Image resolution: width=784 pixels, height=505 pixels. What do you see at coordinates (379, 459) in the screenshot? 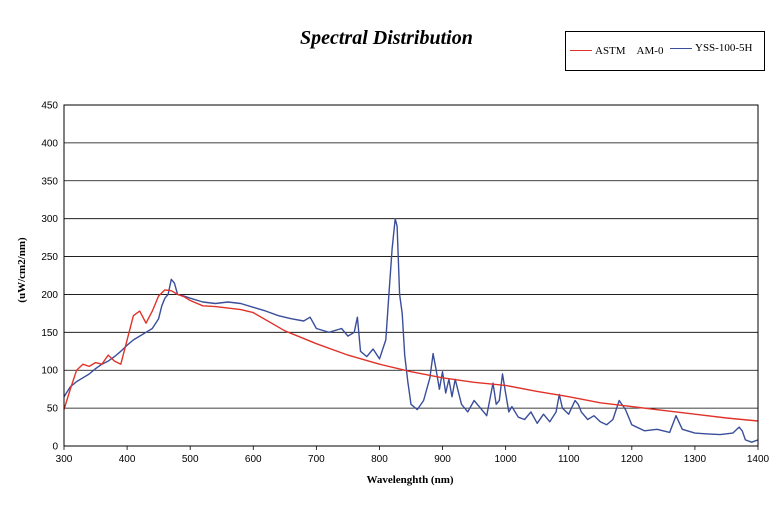
I see `x-tick-label-800: 800` at bounding box center [379, 459].